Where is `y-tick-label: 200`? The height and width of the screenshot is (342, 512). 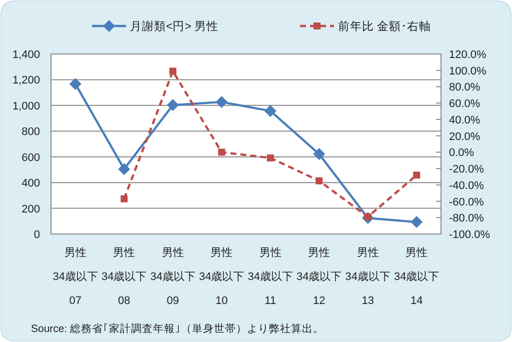 y-tick-label: 200 is located at coordinates (31, 209).